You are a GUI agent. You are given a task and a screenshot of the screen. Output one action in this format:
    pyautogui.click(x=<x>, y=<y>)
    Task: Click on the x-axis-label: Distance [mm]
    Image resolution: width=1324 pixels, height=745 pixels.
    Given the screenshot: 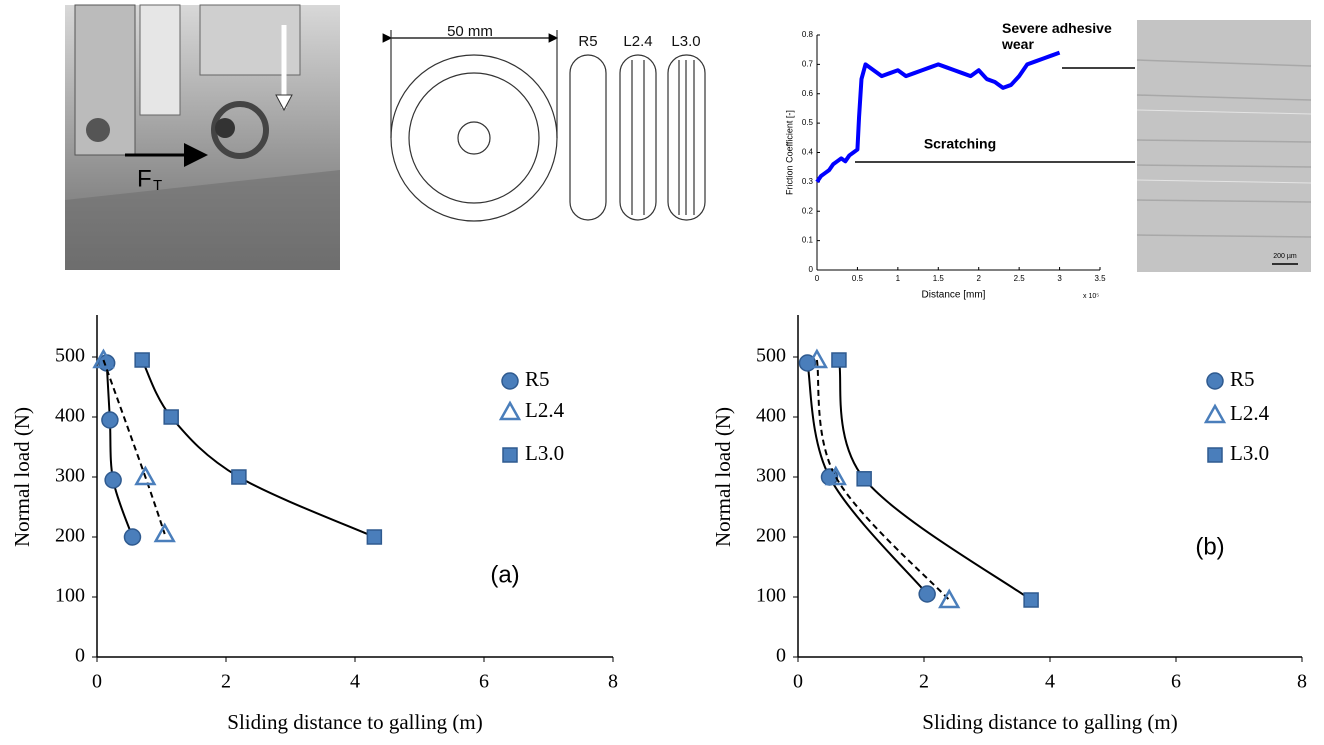 What is the action you would take?
    pyautogui.click(x=954, y=295)
    